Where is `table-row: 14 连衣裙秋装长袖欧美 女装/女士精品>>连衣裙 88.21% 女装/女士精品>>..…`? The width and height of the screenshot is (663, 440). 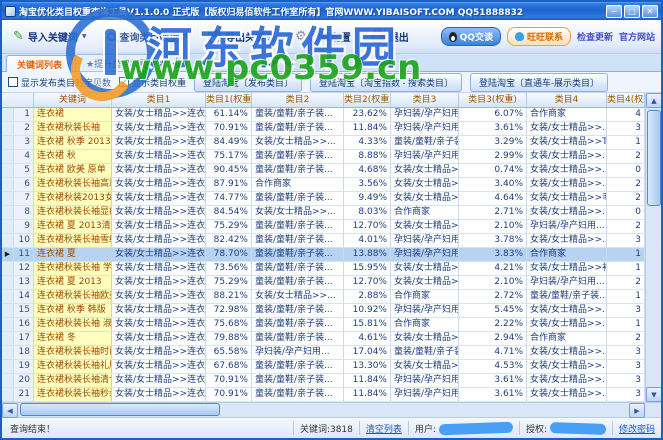
table-row: 14 连衣裙秋装长袖欧美 女装/女士精品>>连衣裙 88.21% 女装/女士精品>>..… is located at coordinates (323, 297).